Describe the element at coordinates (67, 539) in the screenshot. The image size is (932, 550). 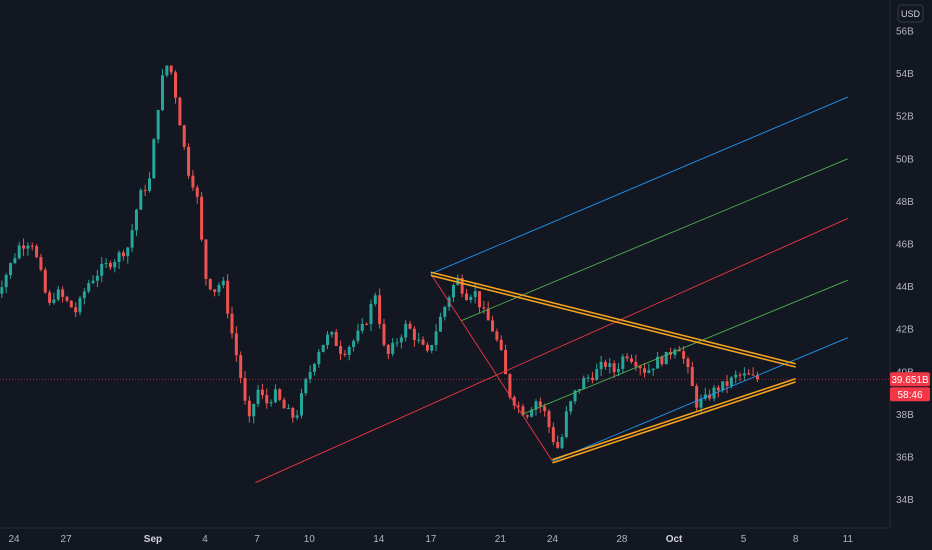
I see `x-tick-label: 27` at that location.